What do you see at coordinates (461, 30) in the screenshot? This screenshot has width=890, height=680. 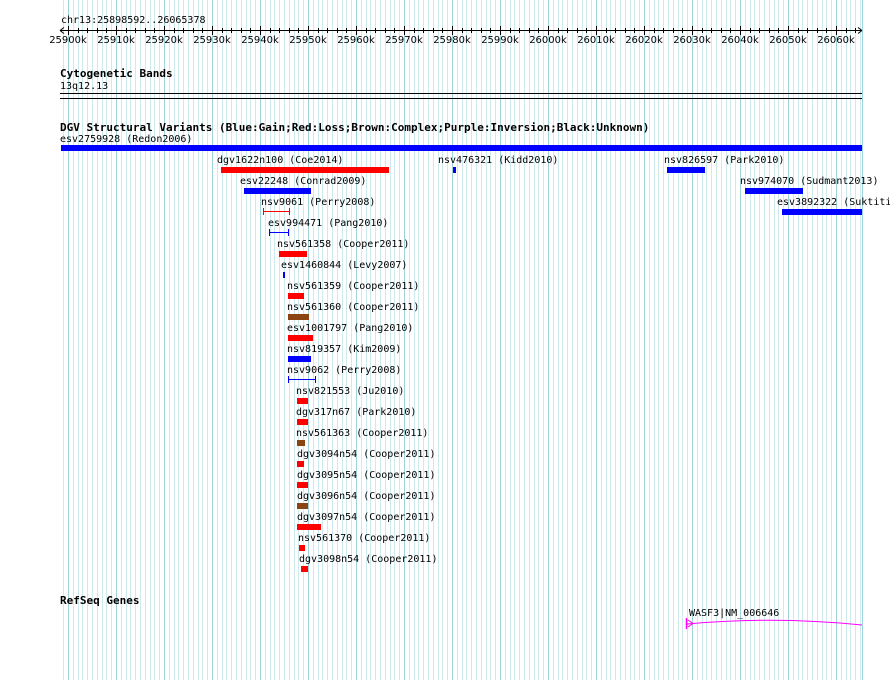 I see `ruler-axis` at bounding box center [461, 30].